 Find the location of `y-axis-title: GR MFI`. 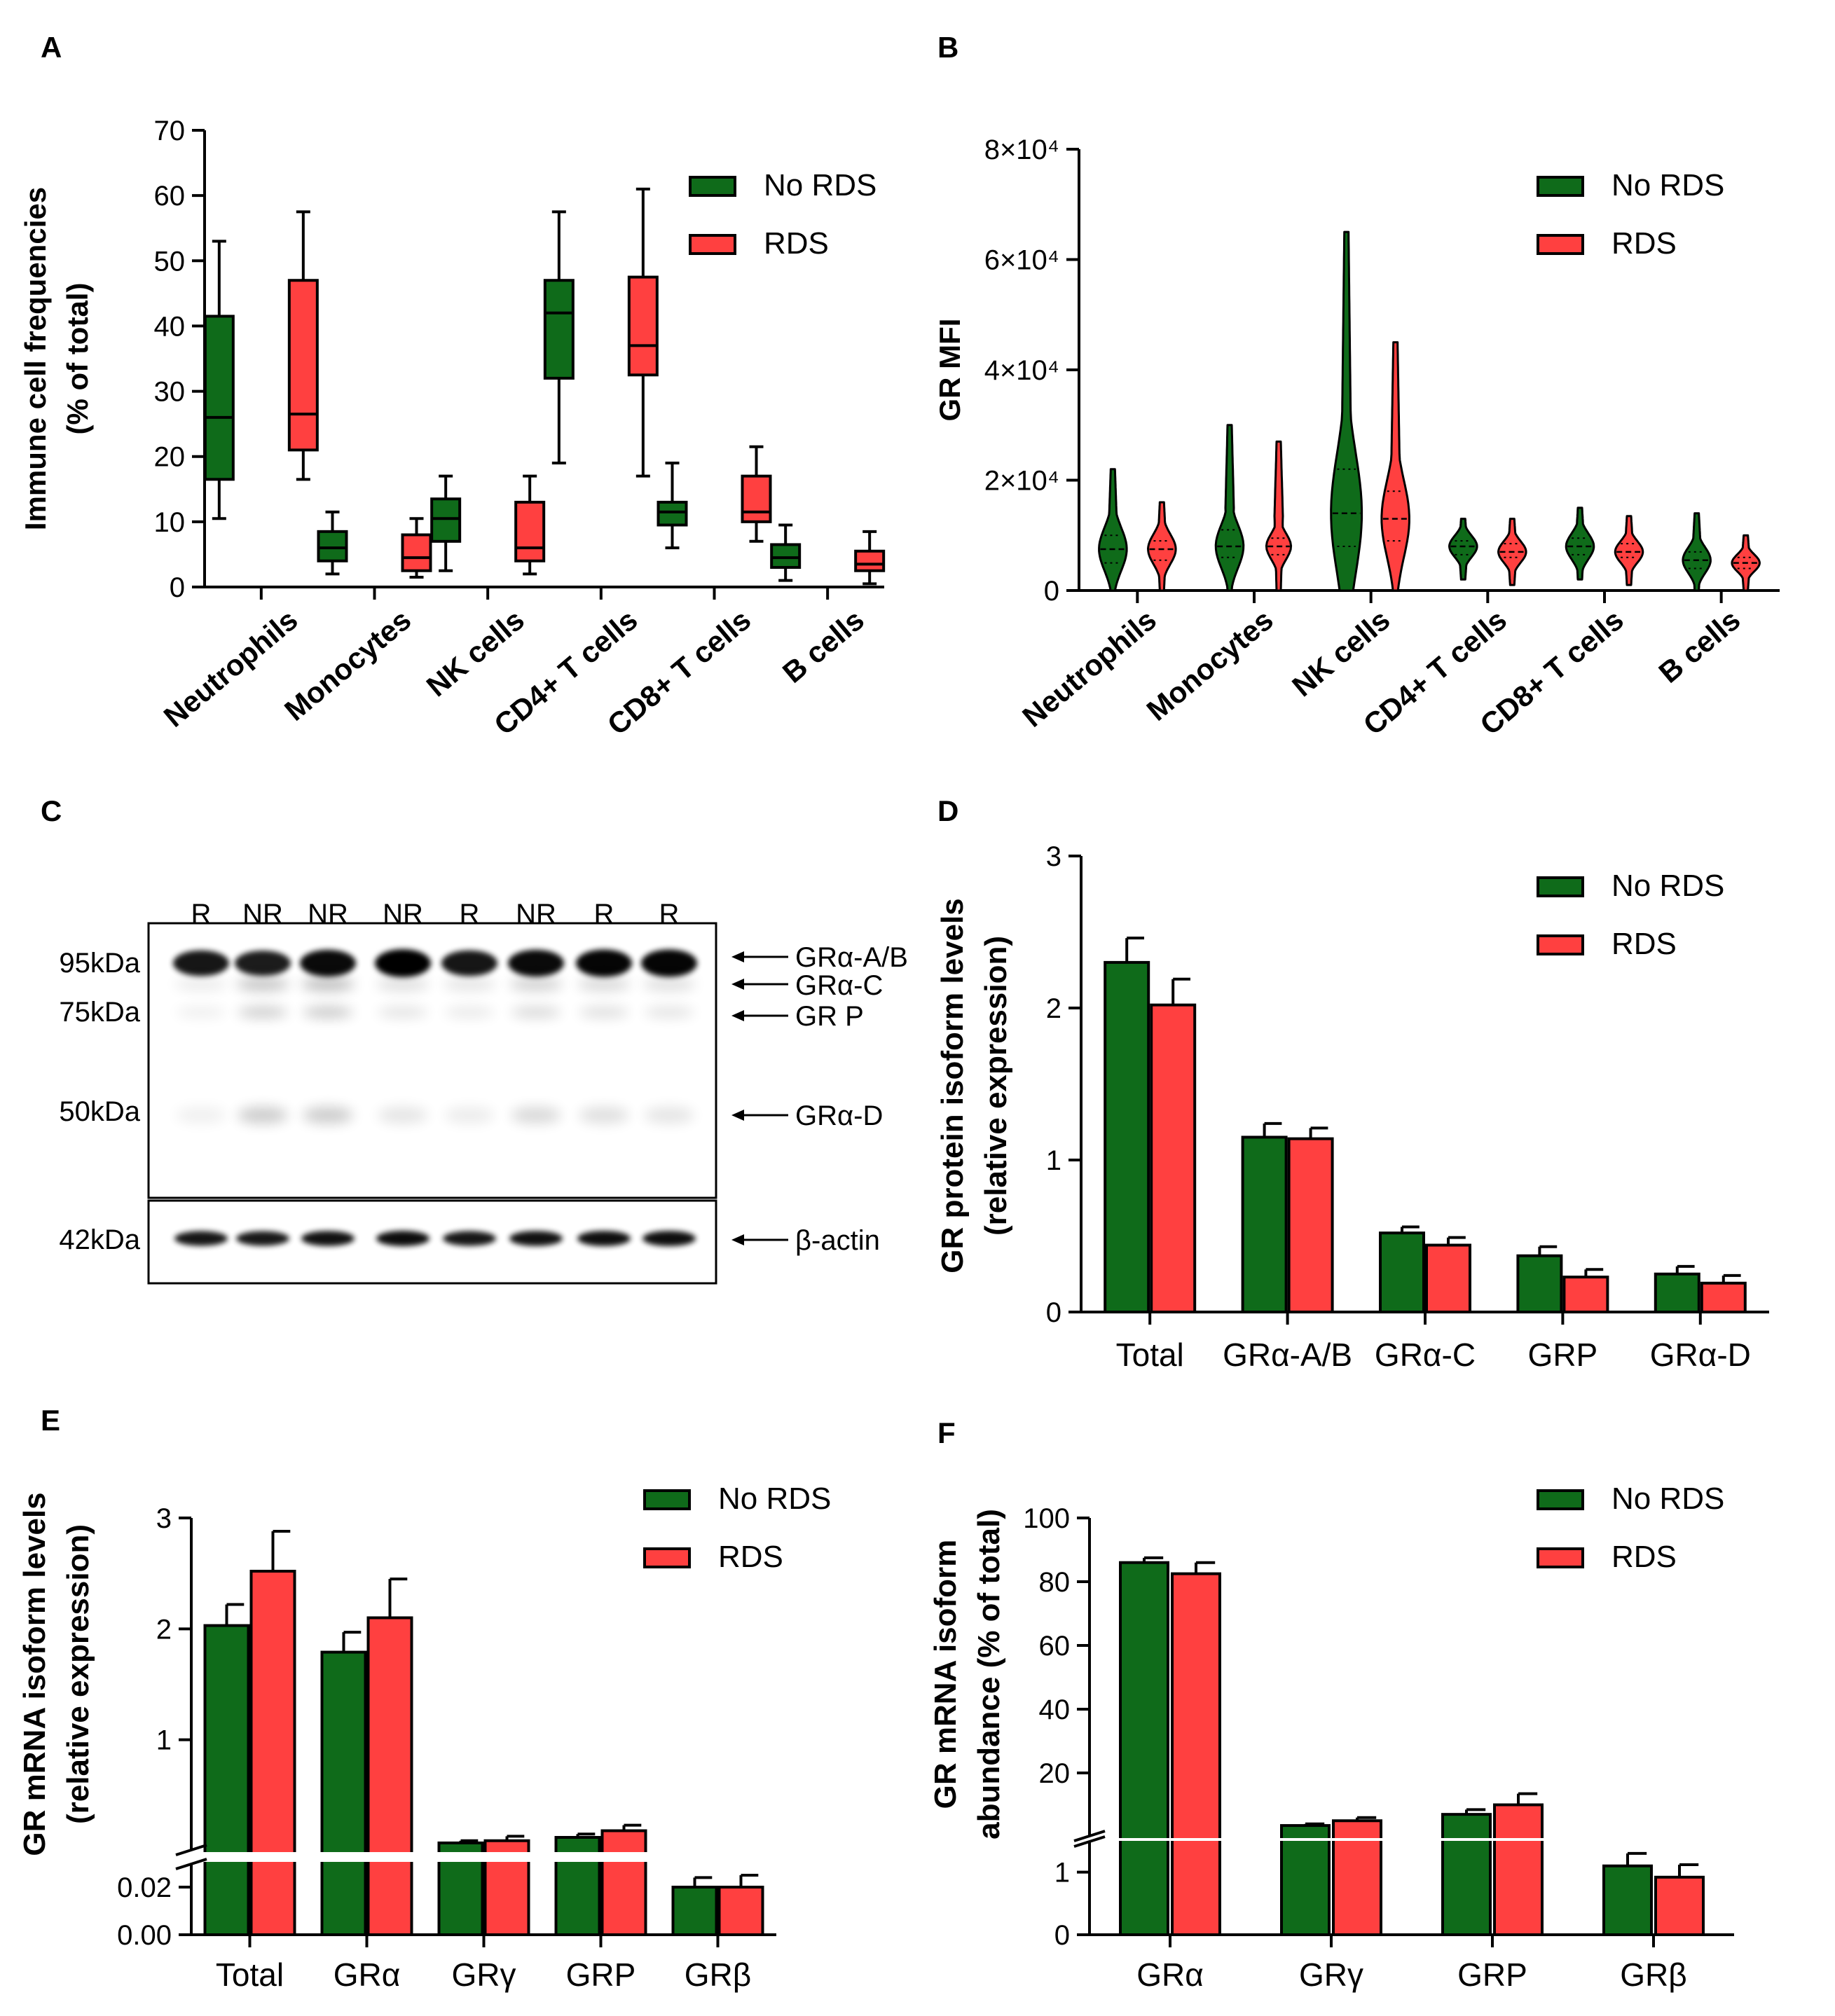

y-axis-title: GR MFI is located at coordinates (949, 370).